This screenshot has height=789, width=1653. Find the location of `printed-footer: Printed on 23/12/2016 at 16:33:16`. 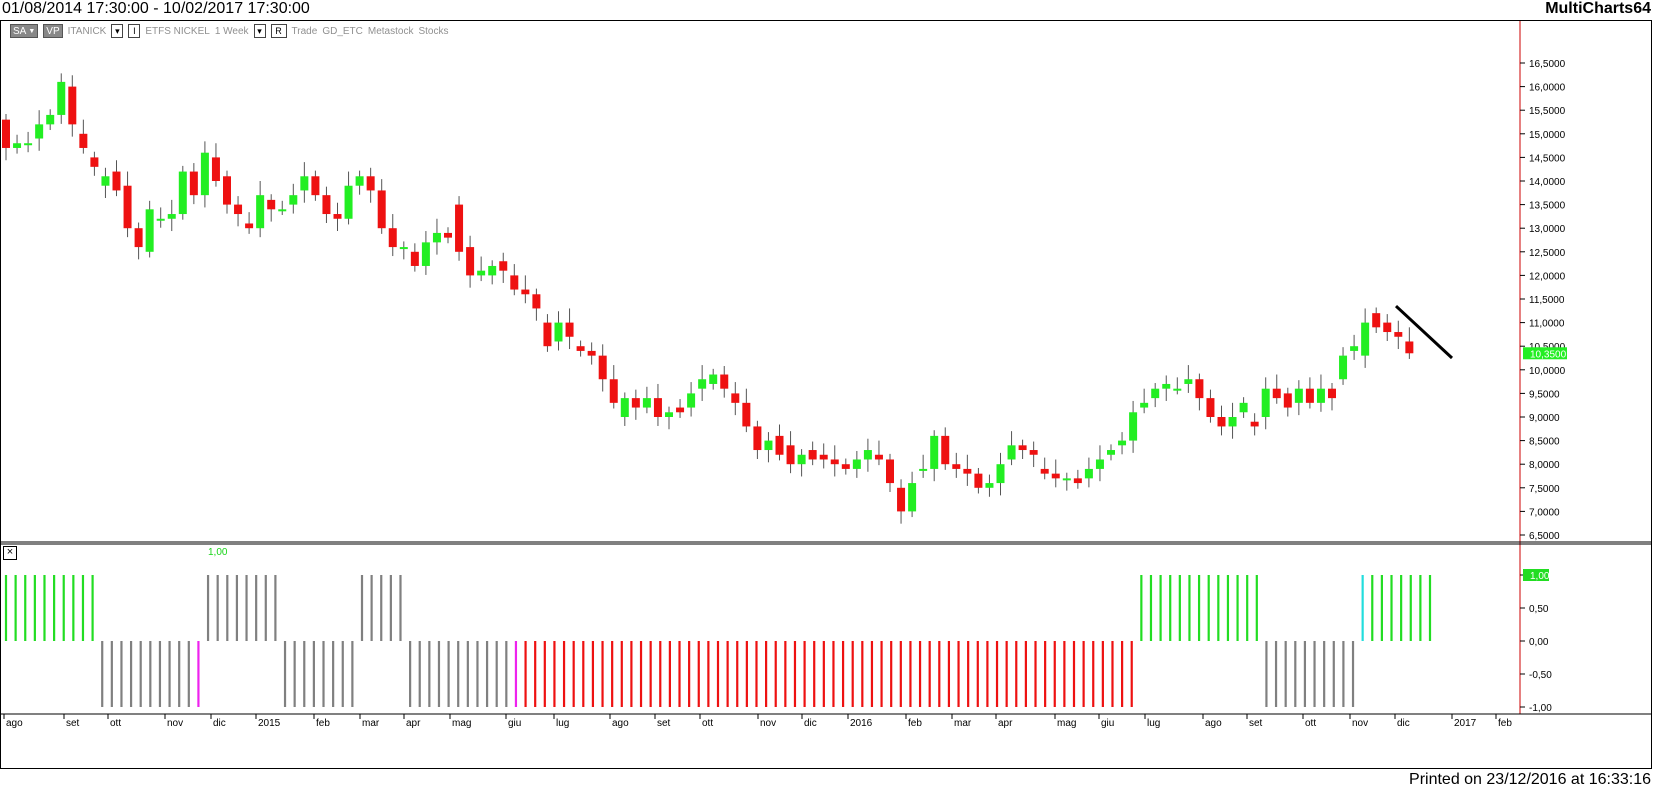

printed-footer: Printed on 23/12/2016 at 16:33:16 is located at coordinates (1530, 779).